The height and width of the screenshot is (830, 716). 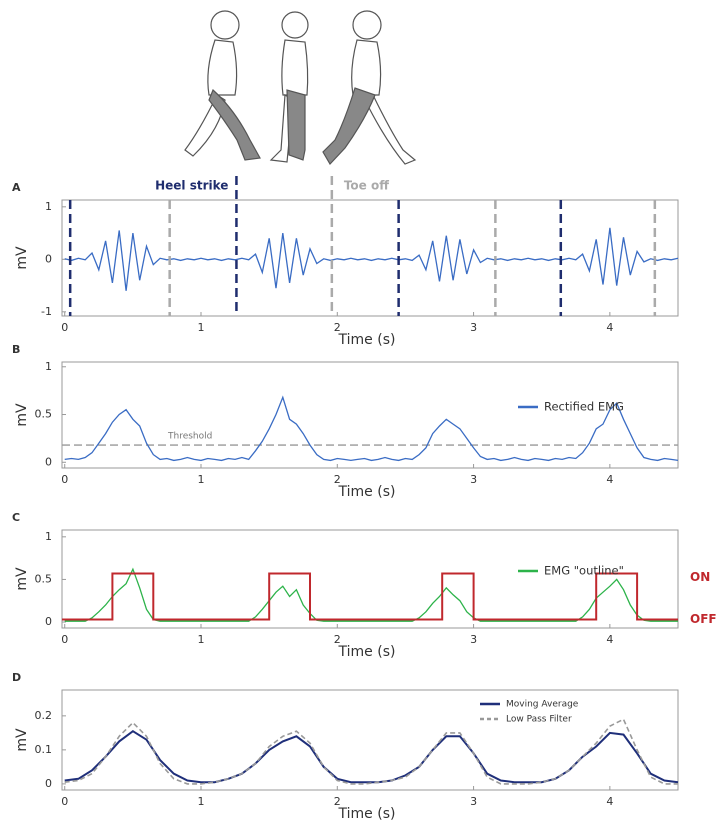 I want to click on panel-label: D, so click(x=16, y=677).